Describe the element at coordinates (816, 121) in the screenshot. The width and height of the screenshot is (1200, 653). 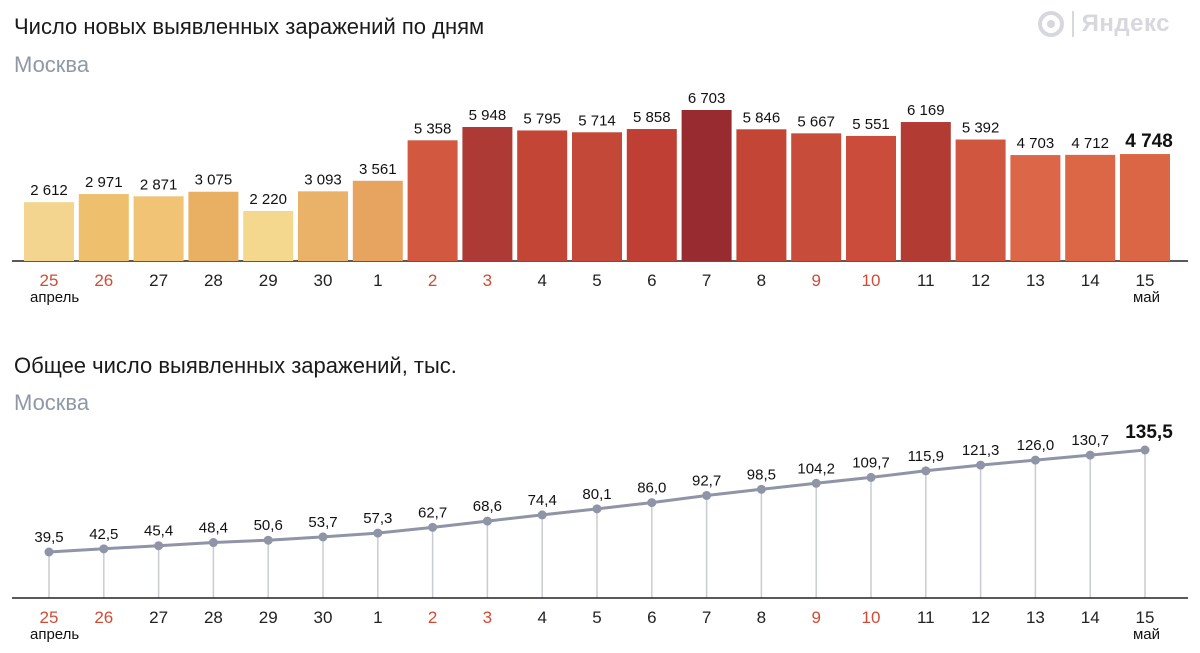
I see `bar-value-label: 5 667` at that location.